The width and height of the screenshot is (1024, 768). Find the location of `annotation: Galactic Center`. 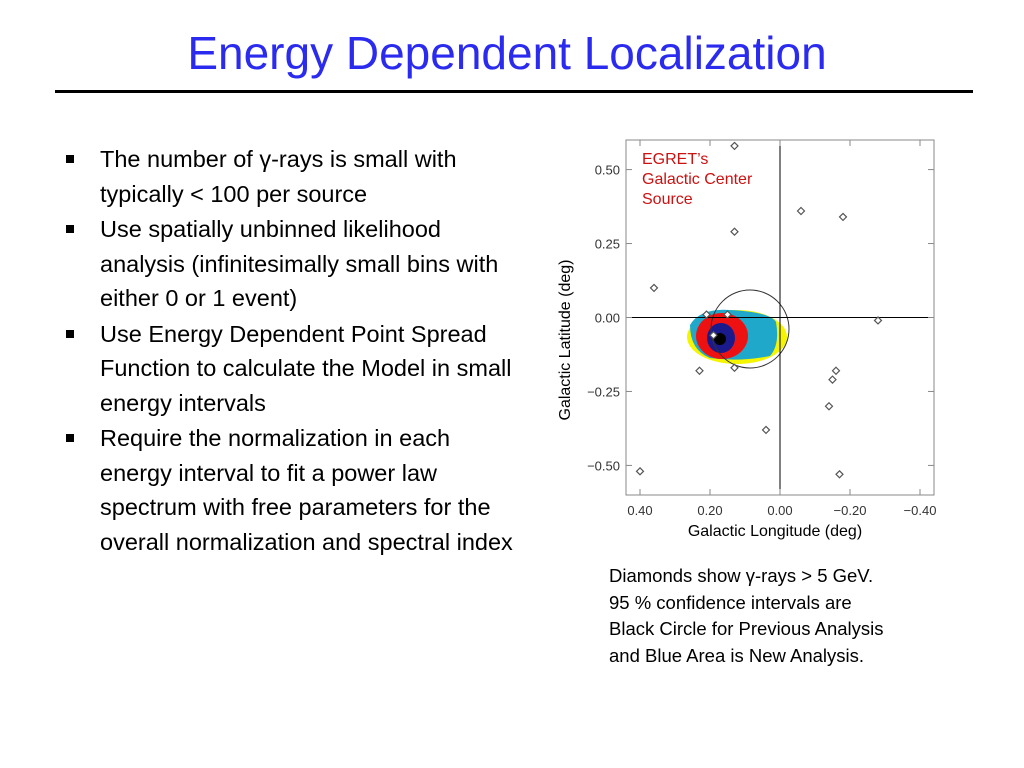

annotation: Galactic Center is located at coordinates (697, 179).